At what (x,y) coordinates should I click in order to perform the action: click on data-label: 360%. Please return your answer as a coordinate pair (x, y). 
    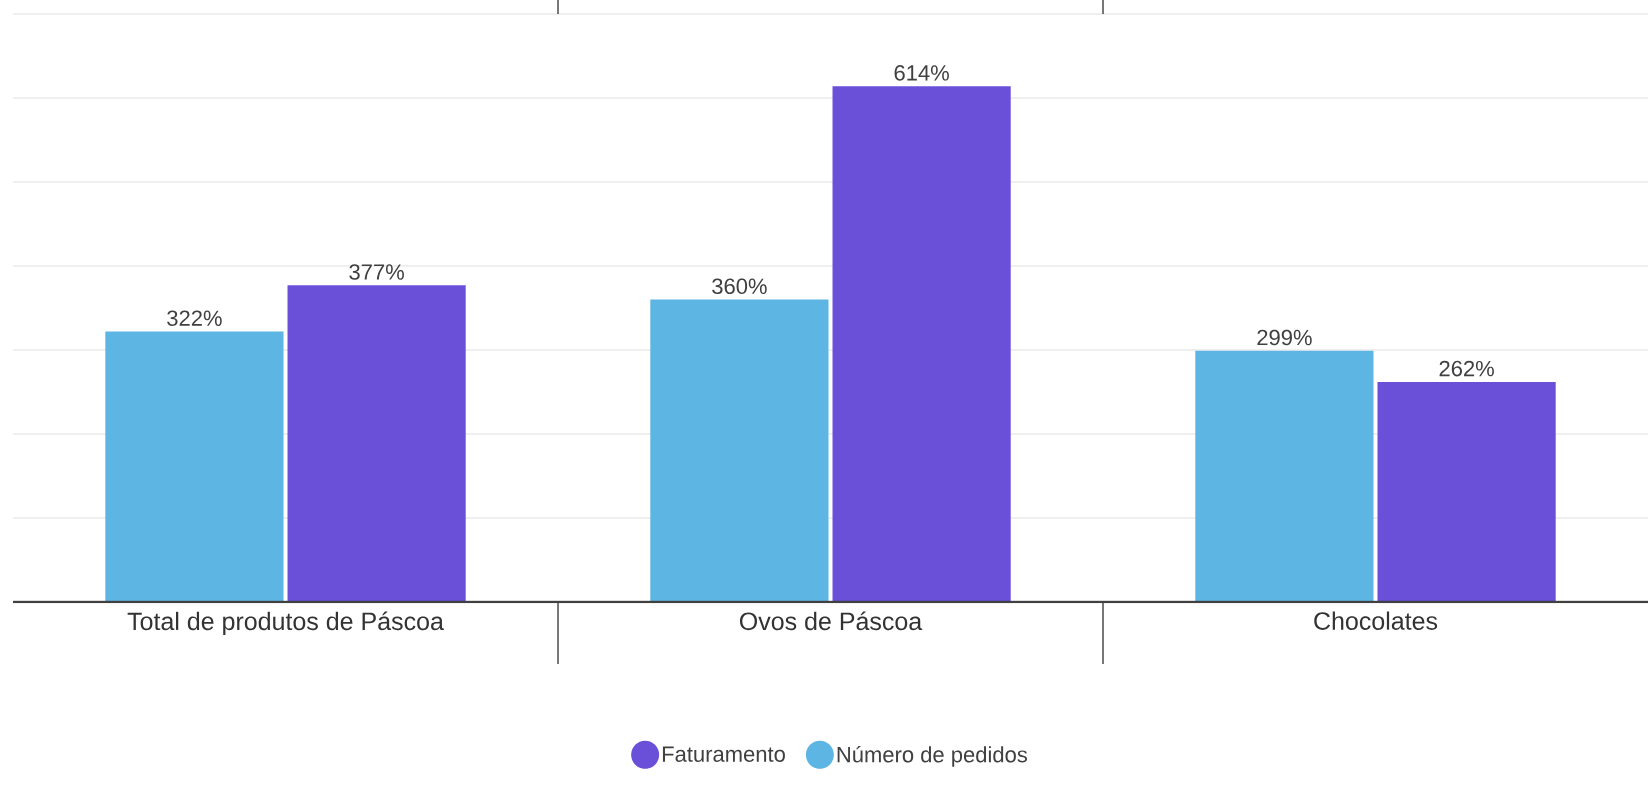
    Looking at the image, I should click on (739, 286).